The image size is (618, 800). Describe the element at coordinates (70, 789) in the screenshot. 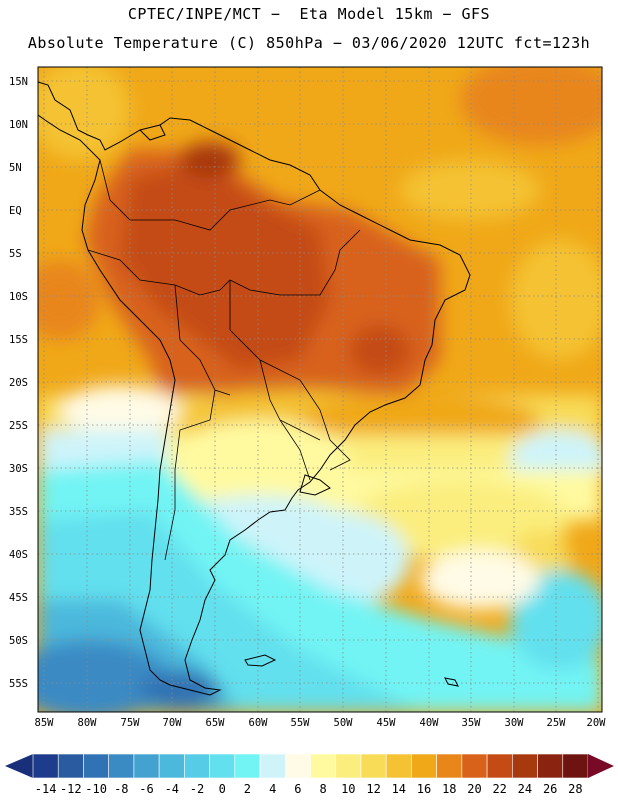

I see `colorbar-label: -12` at that location.